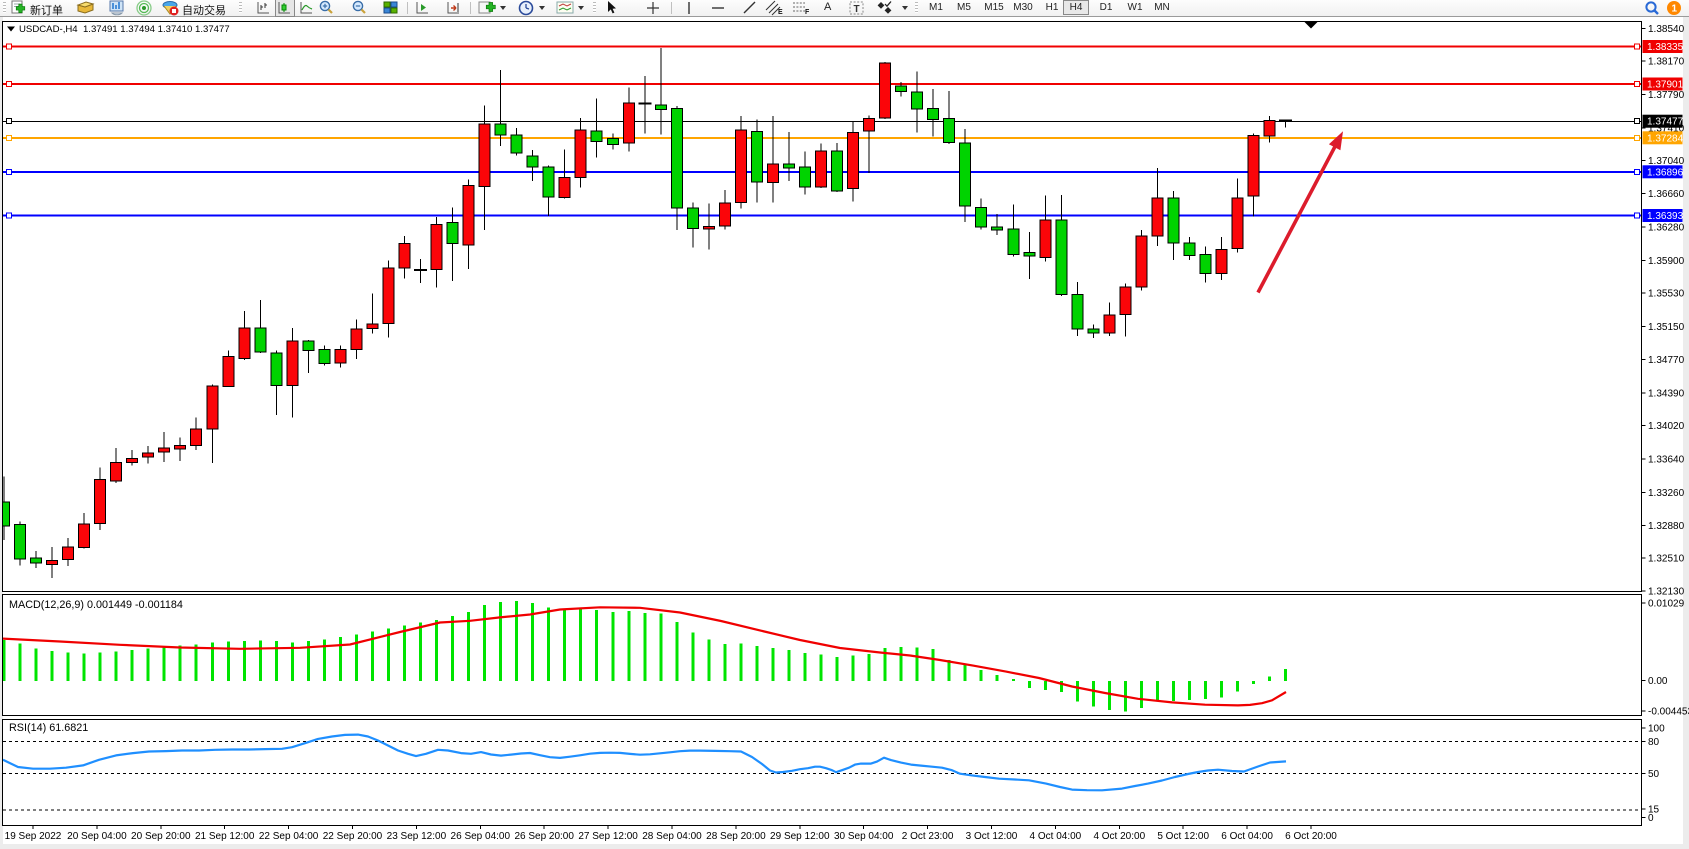 This screenshot has width=1689, height=849. What do you see at coordinates (1056, 836) in the screenshot?
I see `svg-text: 4 Oct 04:00` at bounding box center [1056, 836].